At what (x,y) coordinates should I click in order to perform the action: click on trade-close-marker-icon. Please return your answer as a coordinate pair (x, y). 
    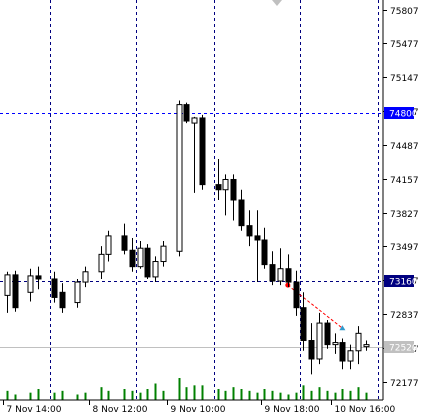
    Looking at the image, I should click on (342, 328).